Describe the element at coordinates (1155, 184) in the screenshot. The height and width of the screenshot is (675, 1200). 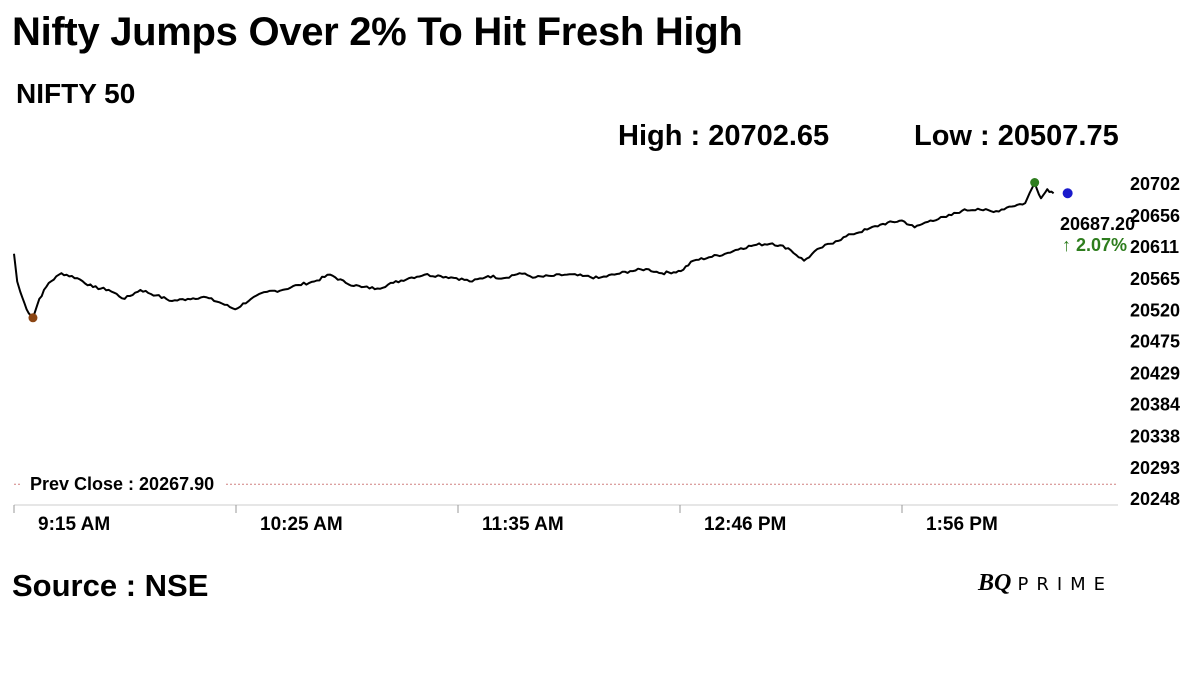
I see `y-tick-label: 20702` at that location.